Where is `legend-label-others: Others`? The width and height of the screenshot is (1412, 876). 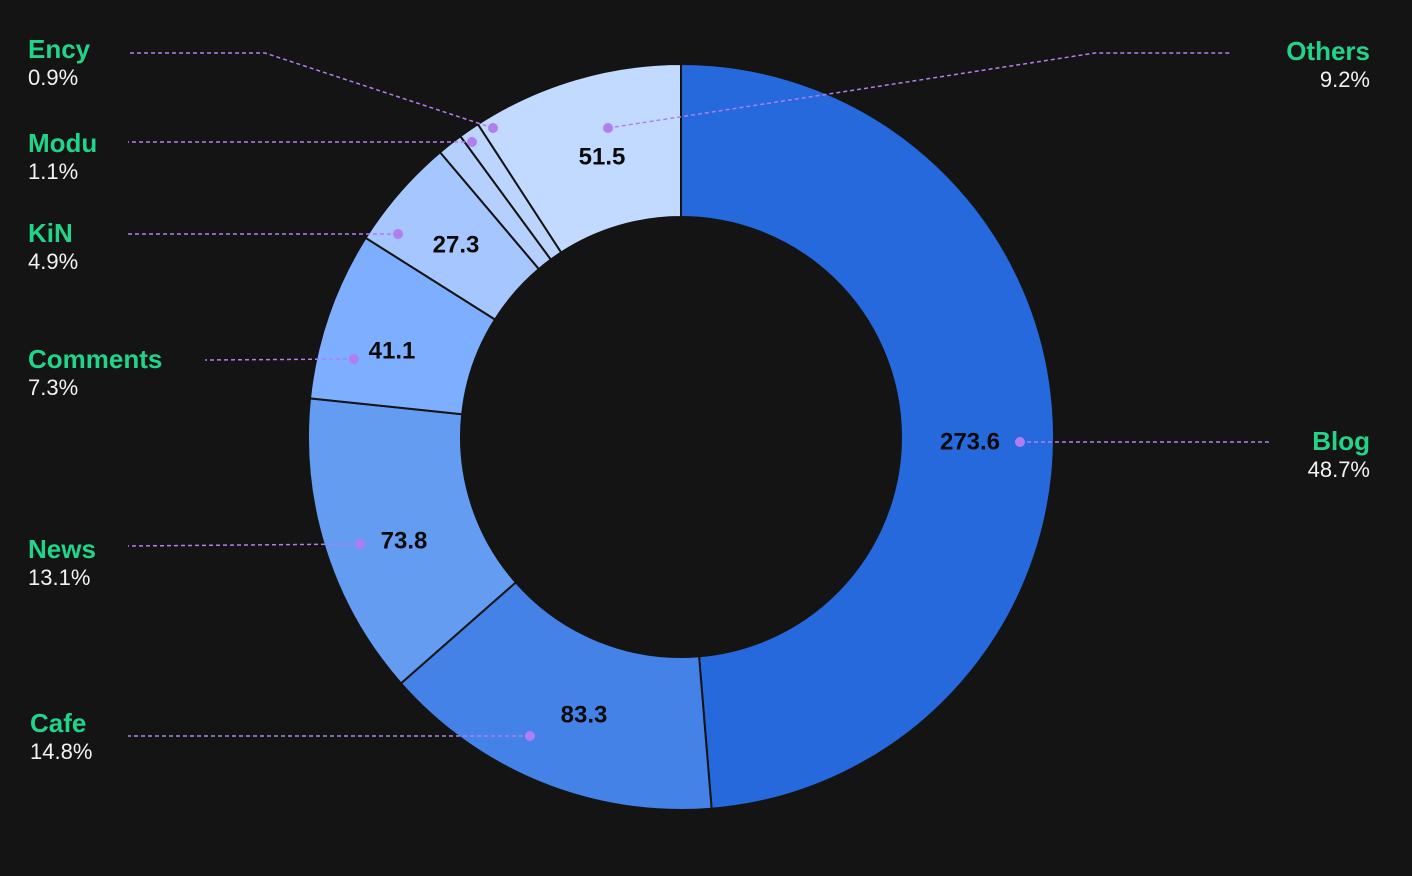
legend-label-others: Others is located at coordinates (1328, 51).